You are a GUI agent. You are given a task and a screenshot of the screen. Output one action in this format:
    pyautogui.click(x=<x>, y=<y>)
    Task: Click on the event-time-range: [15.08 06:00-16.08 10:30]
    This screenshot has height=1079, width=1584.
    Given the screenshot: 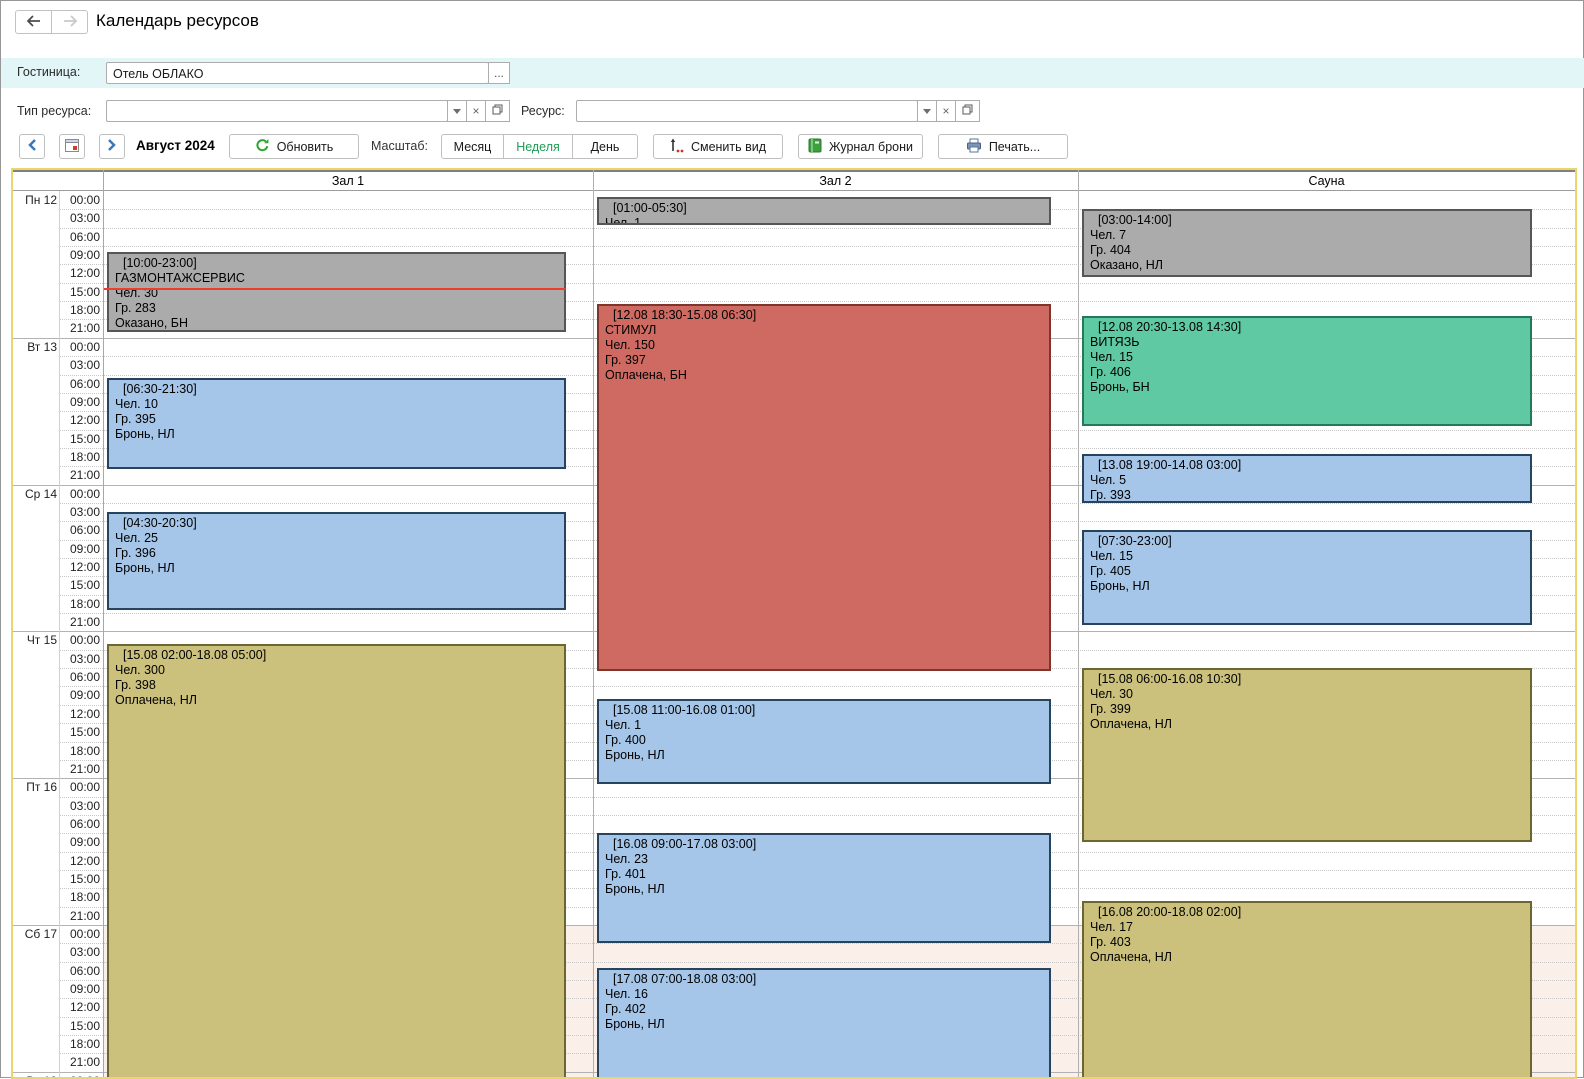 What is the action you would take?
    pyautogui.click(x=1170, y=679)
    